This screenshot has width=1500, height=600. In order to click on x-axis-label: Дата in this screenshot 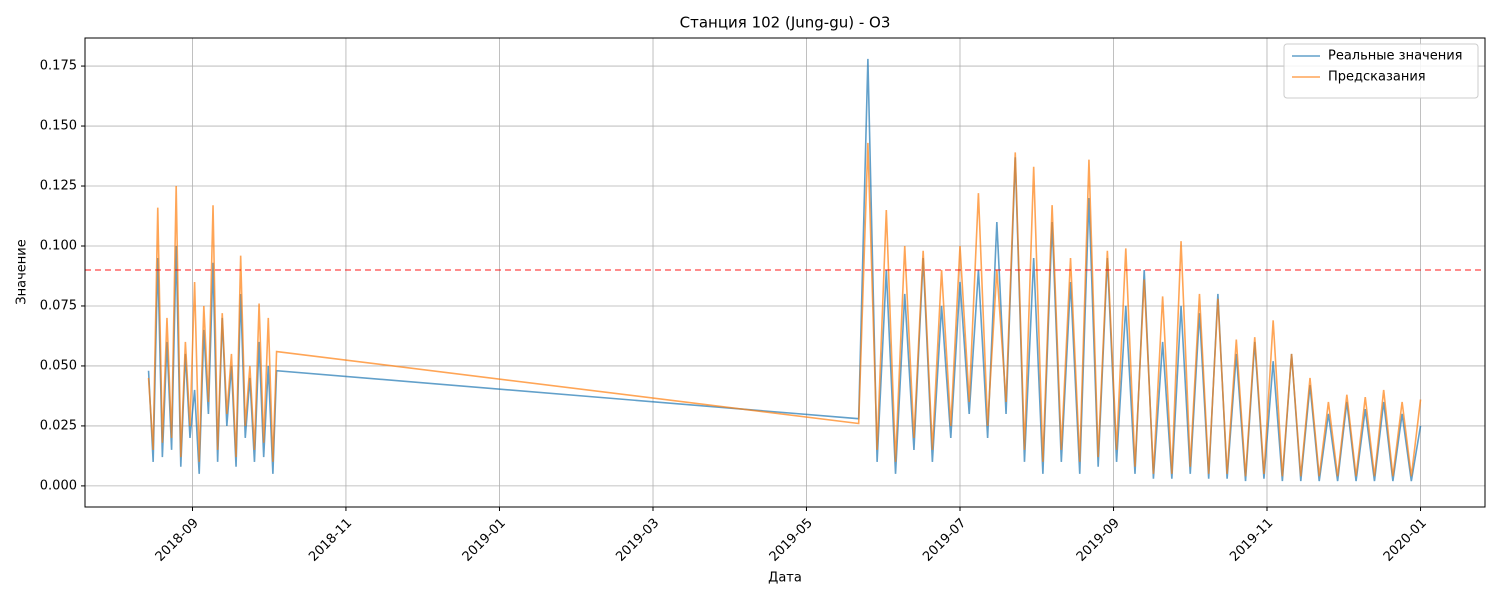, I will do `click(785, 578)`.